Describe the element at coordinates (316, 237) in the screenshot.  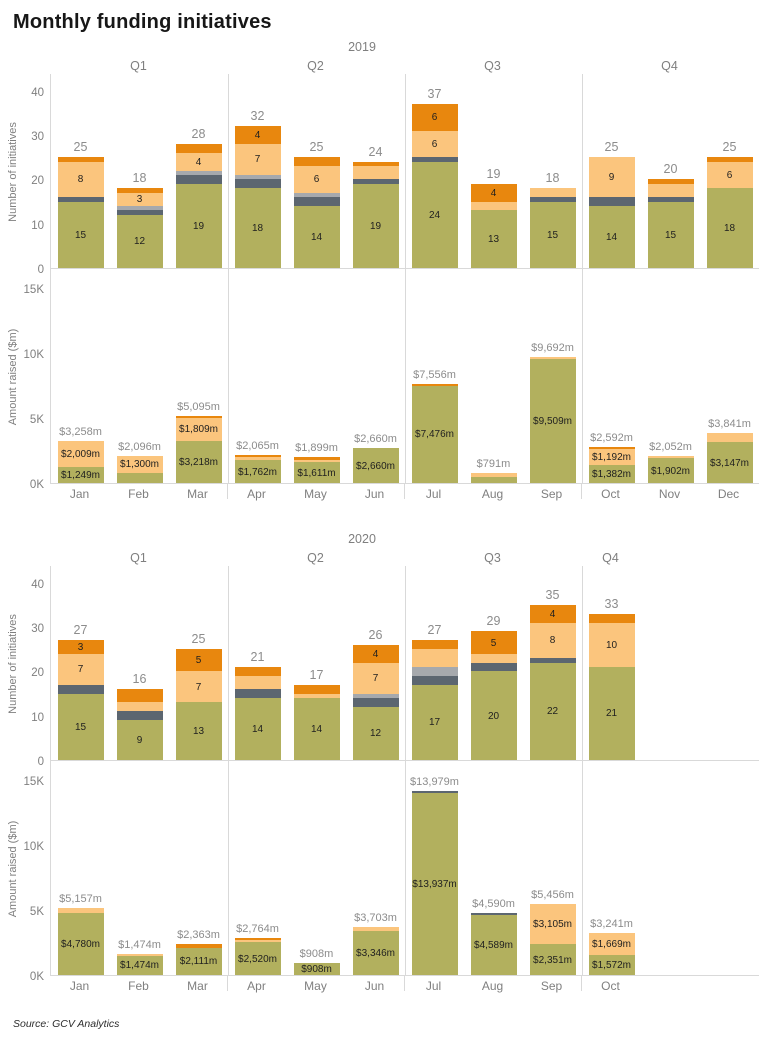
I see `segment-value-label: 14` at that location.